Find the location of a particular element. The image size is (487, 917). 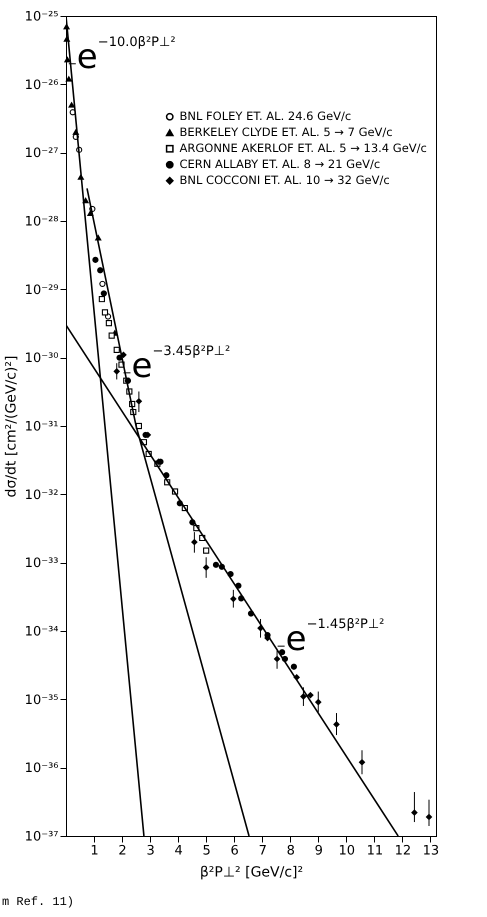

x-tick-label: 12 is located at coordinates (403, 851).